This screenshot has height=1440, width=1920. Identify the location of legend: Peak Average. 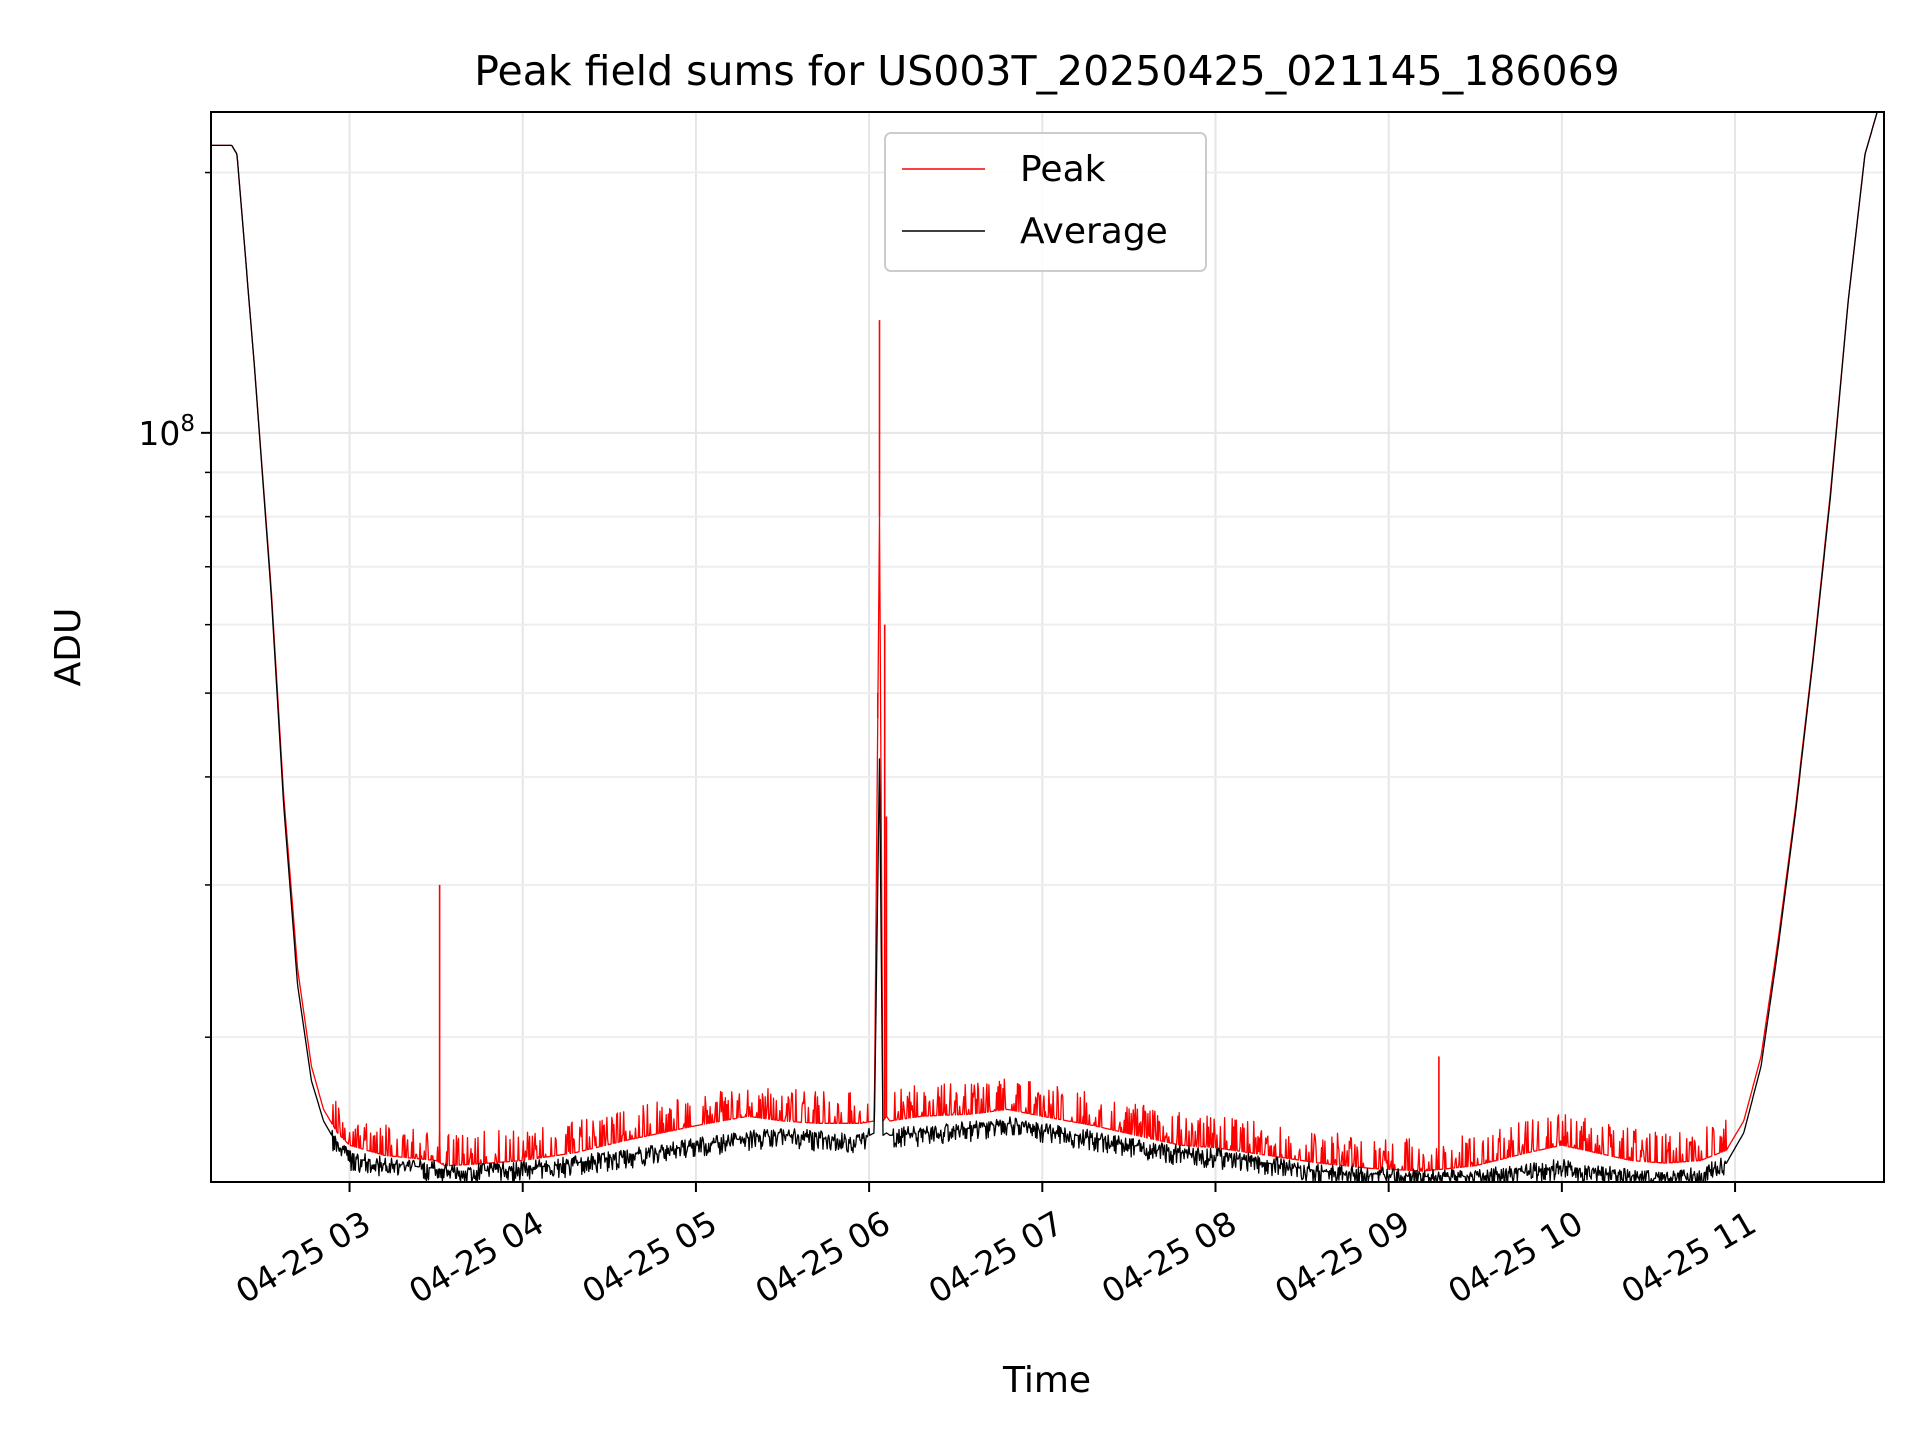
(1045, 202).